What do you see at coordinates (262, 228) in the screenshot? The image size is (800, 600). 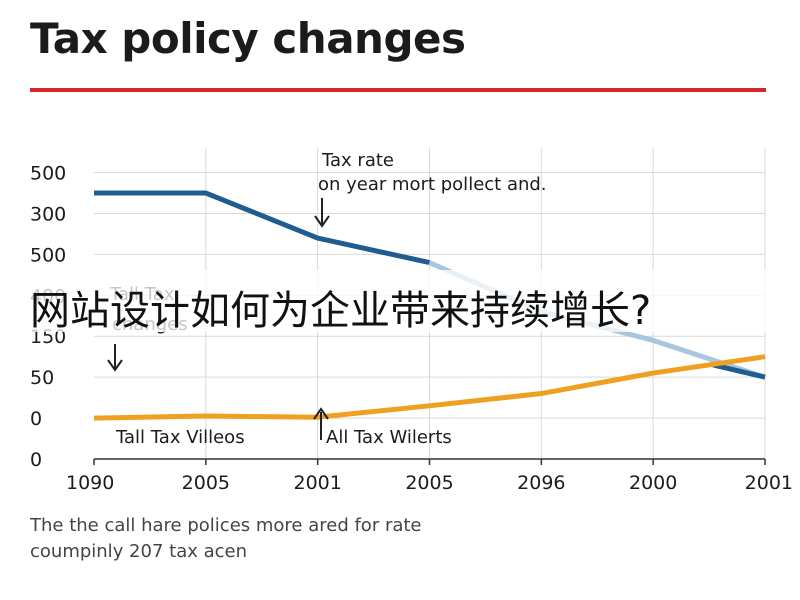 I see `series-tax-rate-line-dark` at bounding box center [262, 228].